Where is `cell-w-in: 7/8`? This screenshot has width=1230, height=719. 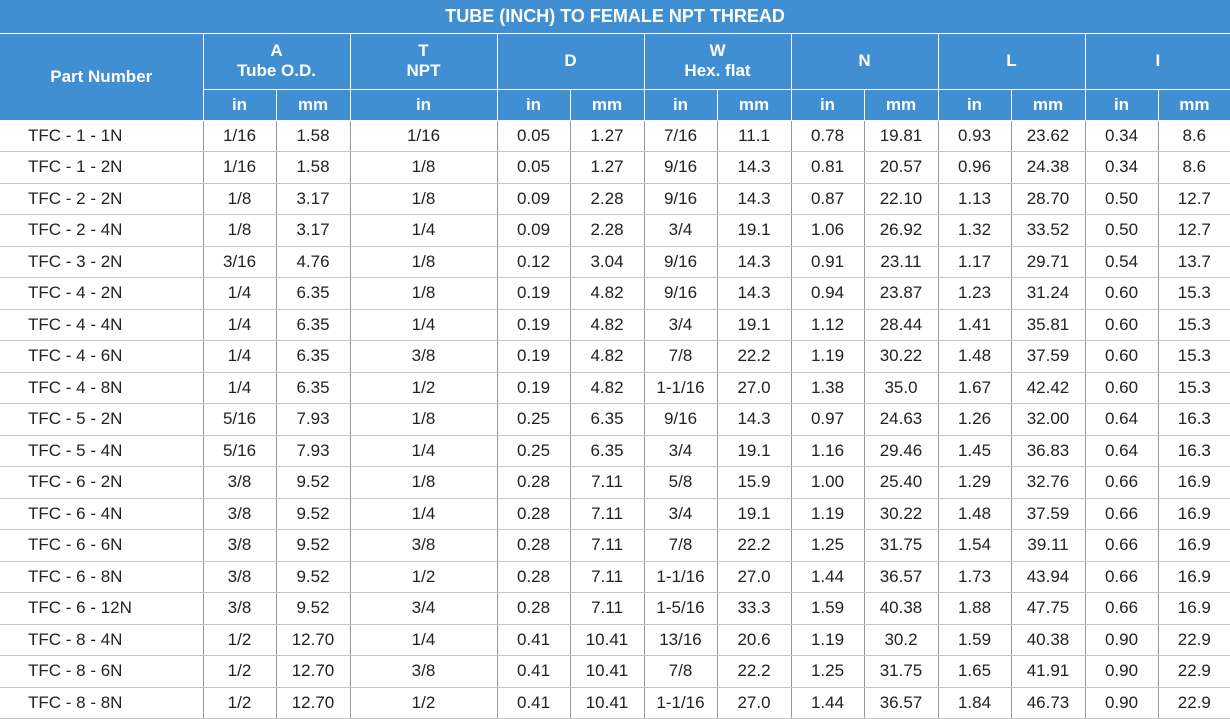
cell-w-in: 7/8 is located at coordinates (681, 671).